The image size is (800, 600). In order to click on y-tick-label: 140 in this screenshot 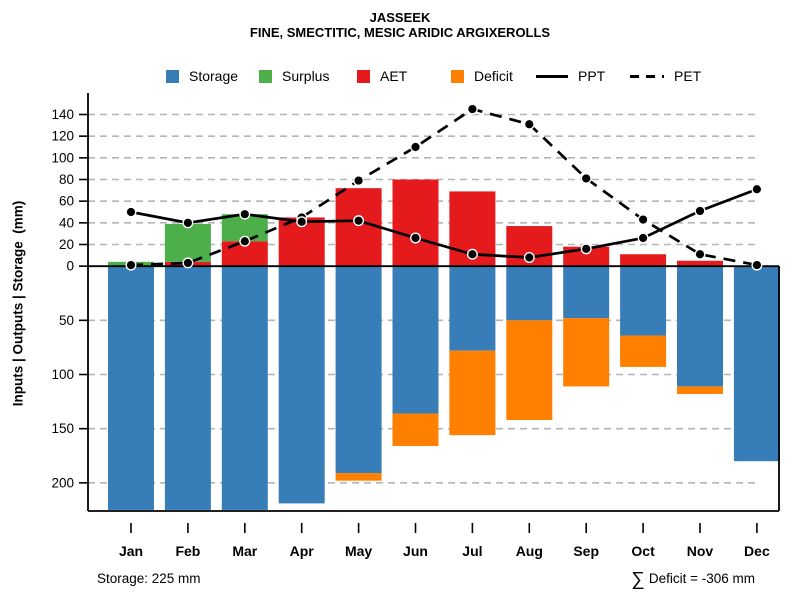, I will do `click(62, 114)`.